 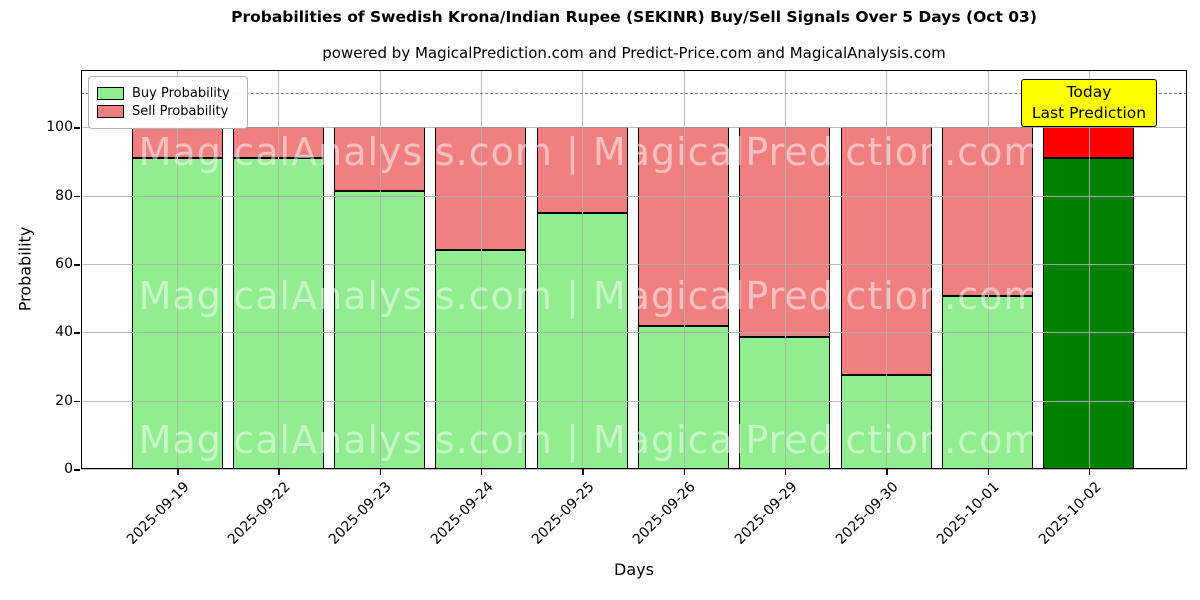 I want to click on x-tick-label: 2025-09-25, so click(x=563, y=513).